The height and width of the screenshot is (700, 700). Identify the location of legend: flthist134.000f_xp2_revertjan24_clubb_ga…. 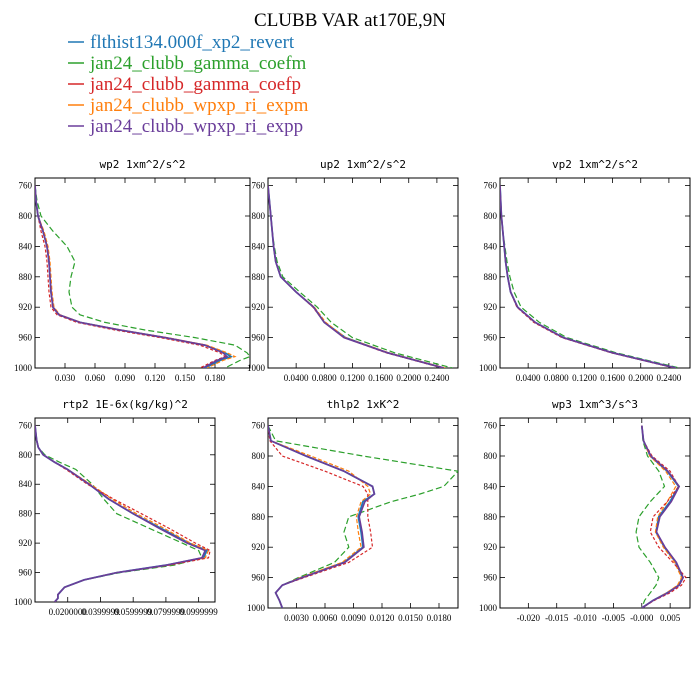
(188, 84).